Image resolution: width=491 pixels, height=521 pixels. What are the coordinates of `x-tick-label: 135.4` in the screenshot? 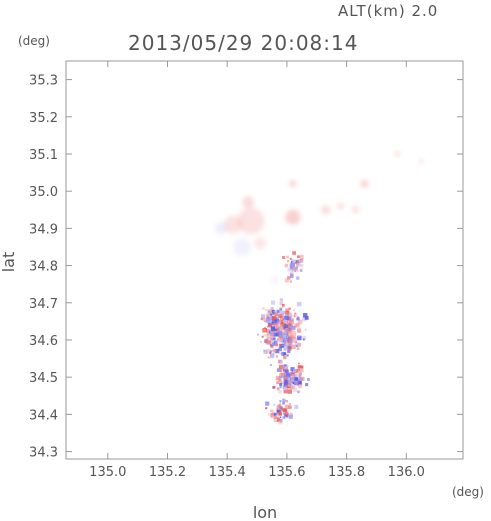 It's located at (227, 472).